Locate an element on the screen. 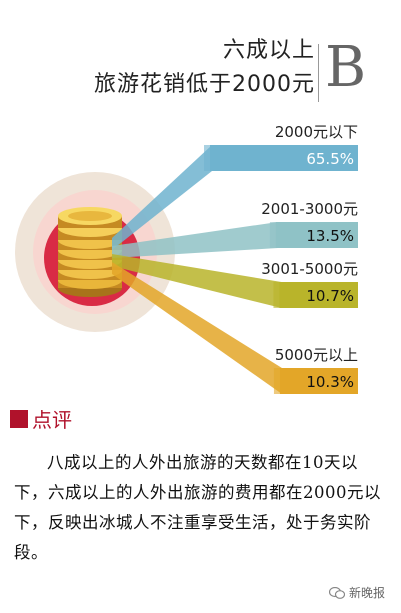 Image resolution: width=401 pixels, height=613 pixels. bar-5000-above is located at coordinates (318, 381).